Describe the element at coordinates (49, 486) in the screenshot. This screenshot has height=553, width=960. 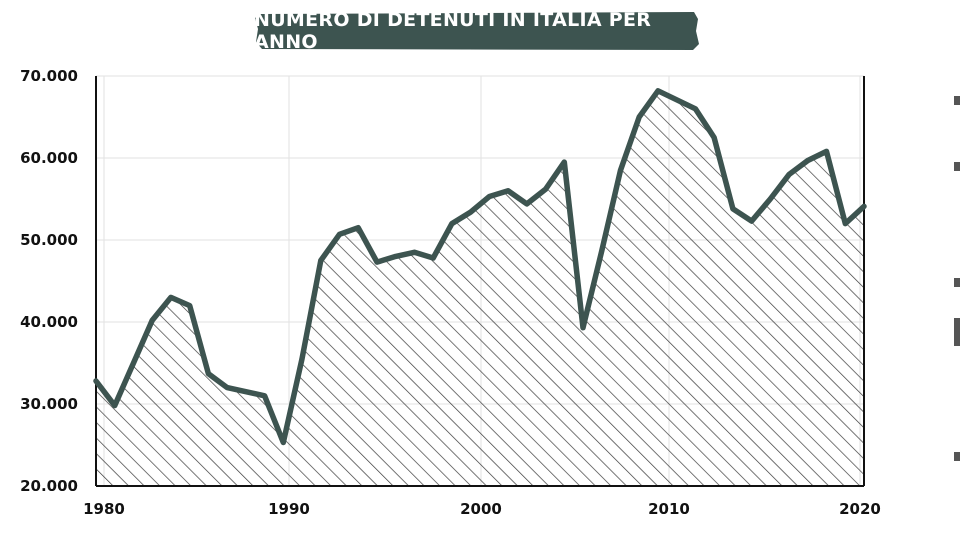
I see `y-tick-label: 20.000` at that location.